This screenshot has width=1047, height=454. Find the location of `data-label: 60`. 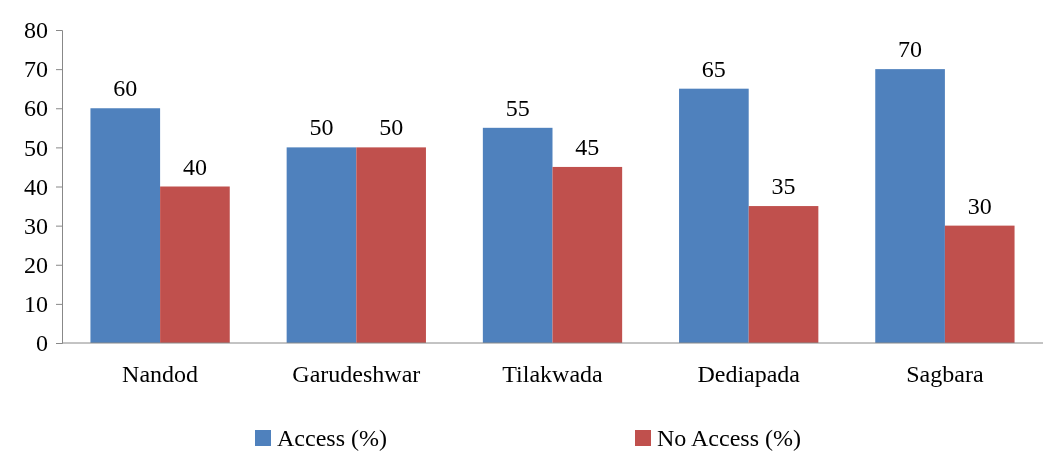

data-label: 60 is located at coordinates (125, 88).